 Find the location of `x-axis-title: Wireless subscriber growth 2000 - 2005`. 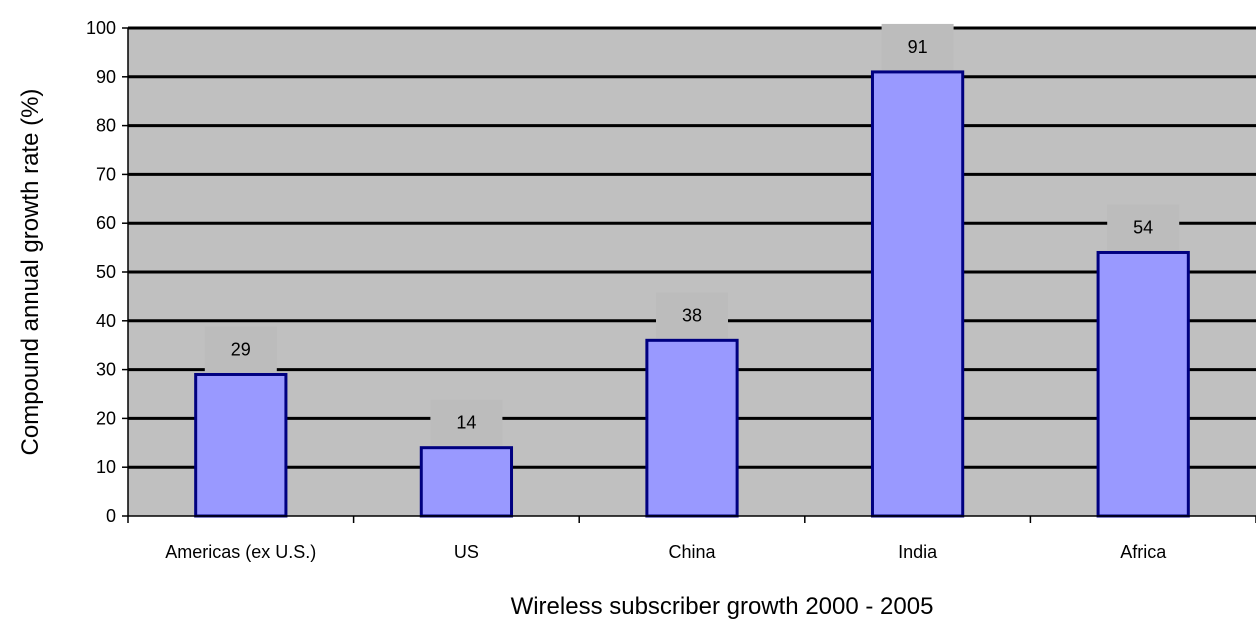

x-axis-title: Wireless subscriber growth 2000 - 2005 is located at coordinates (722, 606).